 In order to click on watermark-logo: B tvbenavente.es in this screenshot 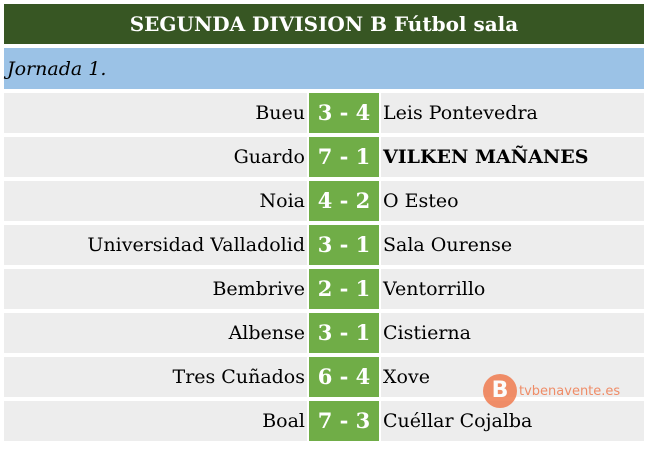, I will do `click(551, 391)`.